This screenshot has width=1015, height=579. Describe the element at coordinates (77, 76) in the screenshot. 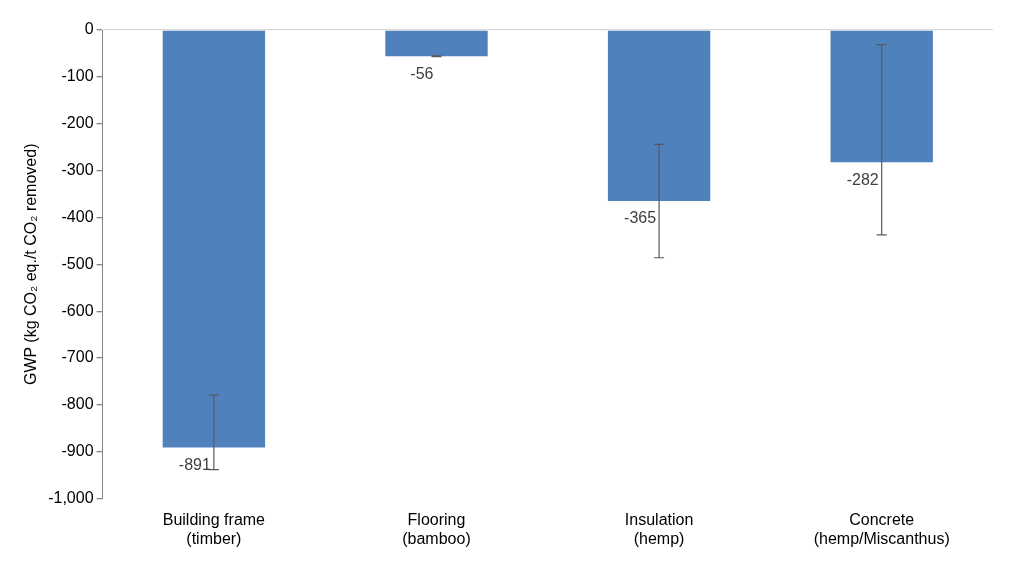

I see `y-tick-label: -100` at that location.